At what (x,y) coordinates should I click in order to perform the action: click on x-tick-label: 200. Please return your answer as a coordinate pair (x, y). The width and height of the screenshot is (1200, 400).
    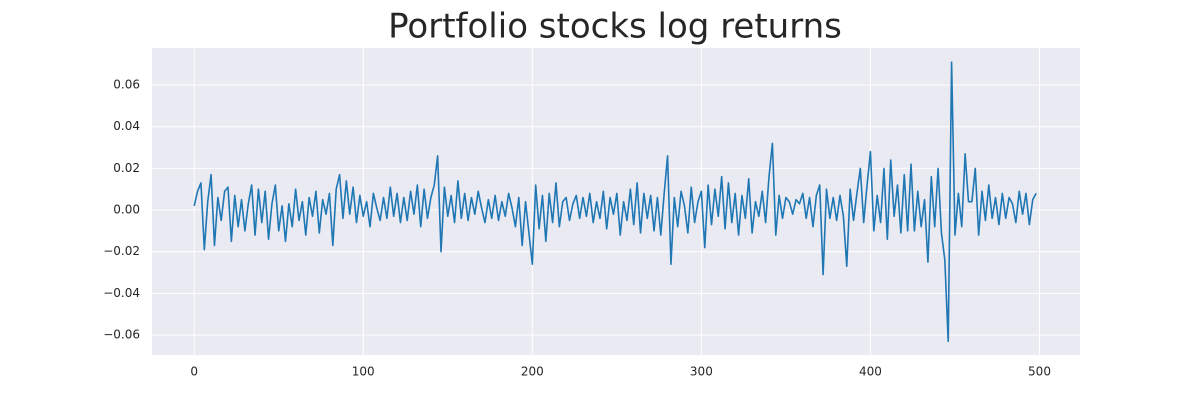
    Looking at the image, I should click on (532, 372).